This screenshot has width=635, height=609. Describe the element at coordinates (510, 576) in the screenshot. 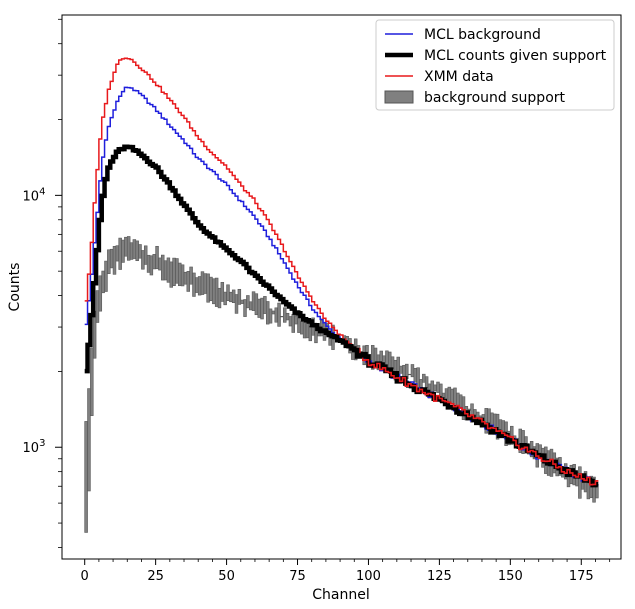

I see `x-tick-label: 150` at that location.